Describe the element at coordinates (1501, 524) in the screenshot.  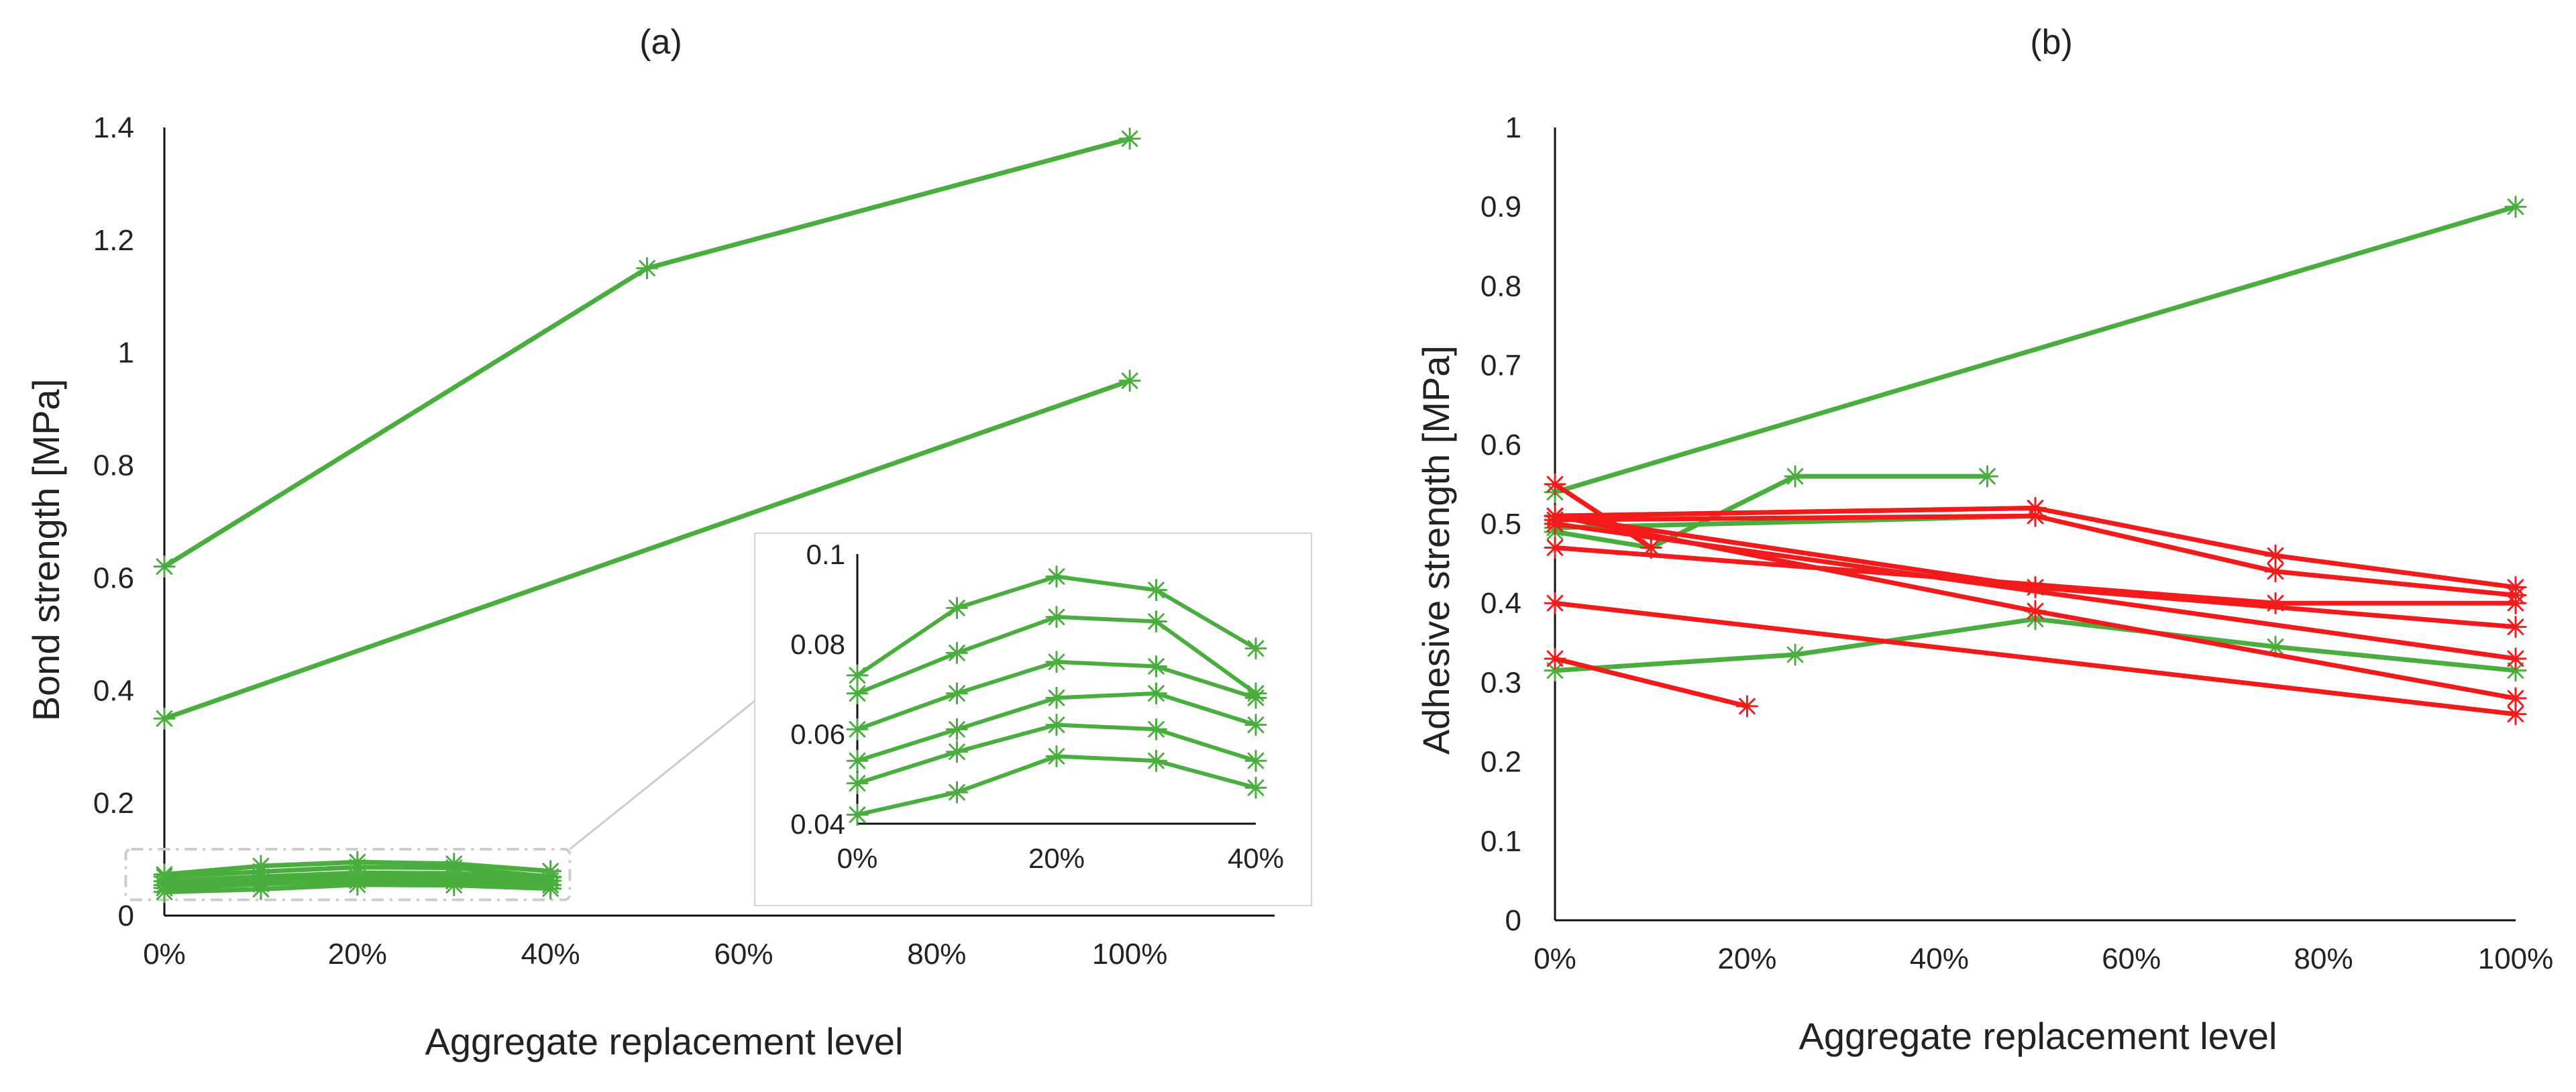
I see `panel-b-y-tick-label: 0.5` at that location.